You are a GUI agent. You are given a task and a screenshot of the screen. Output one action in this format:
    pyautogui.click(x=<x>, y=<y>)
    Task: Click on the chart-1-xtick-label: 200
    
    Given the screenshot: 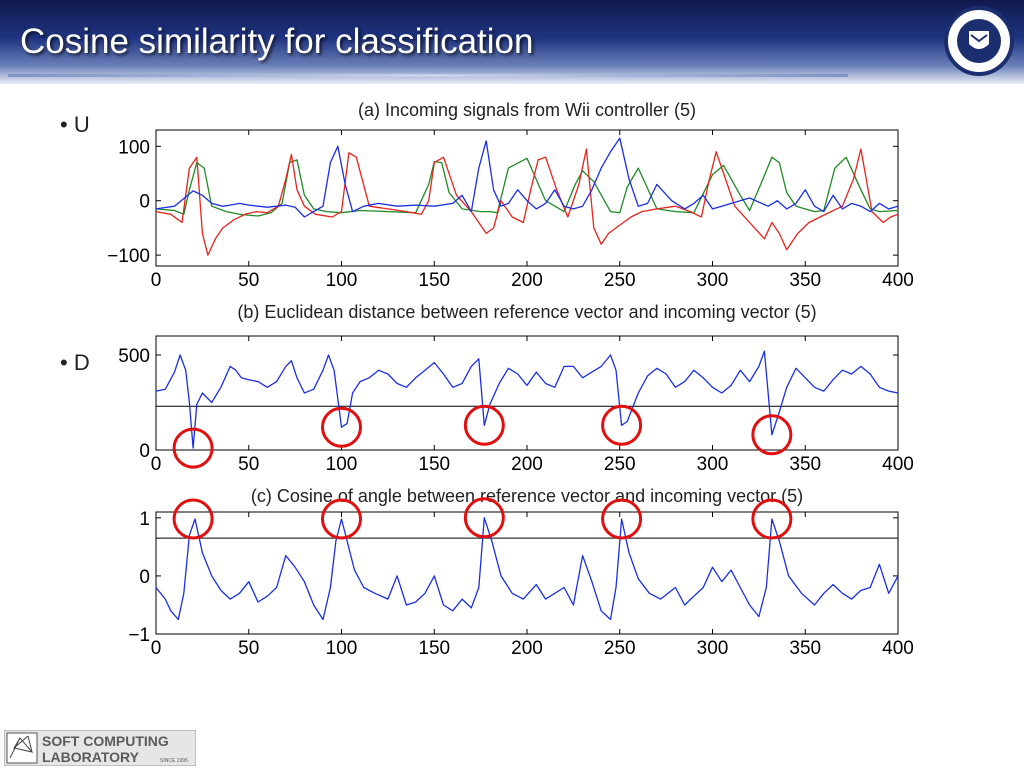 What is the action you would take?
    pyautogui.click(x=527, y=280)
    